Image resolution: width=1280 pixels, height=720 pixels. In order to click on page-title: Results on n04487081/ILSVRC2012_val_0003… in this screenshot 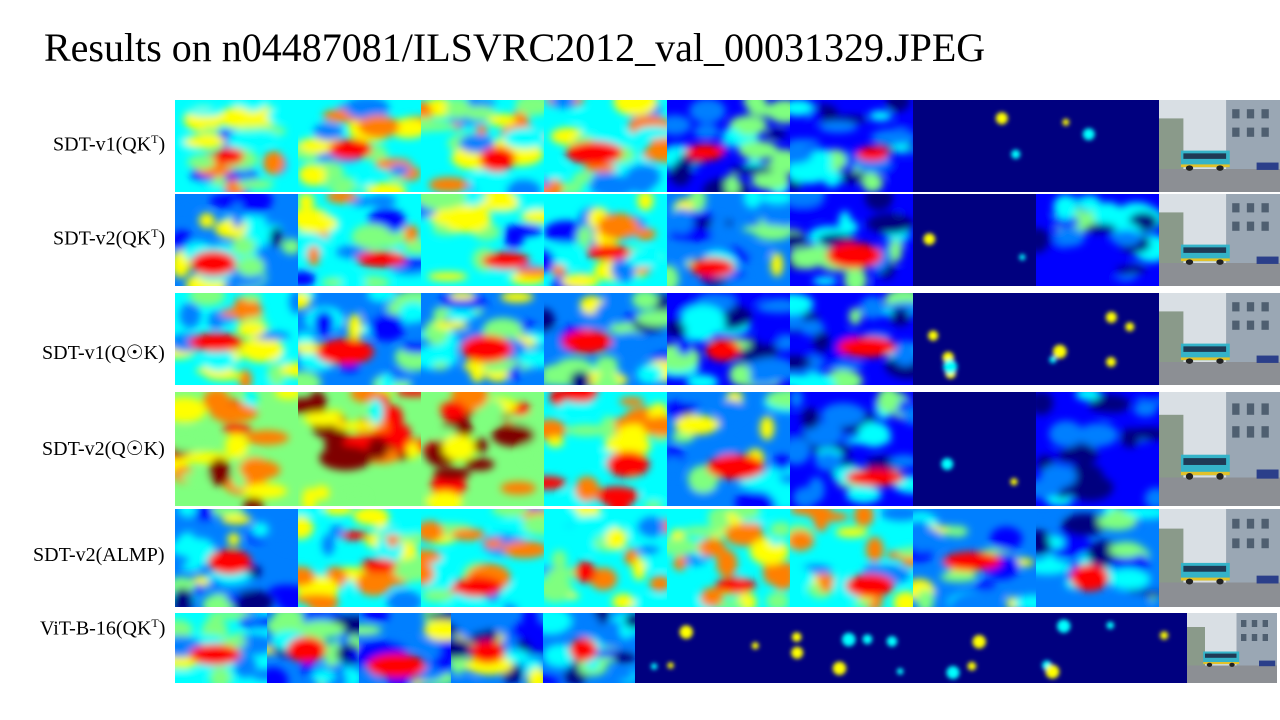, I will do `click(515, 47)`.